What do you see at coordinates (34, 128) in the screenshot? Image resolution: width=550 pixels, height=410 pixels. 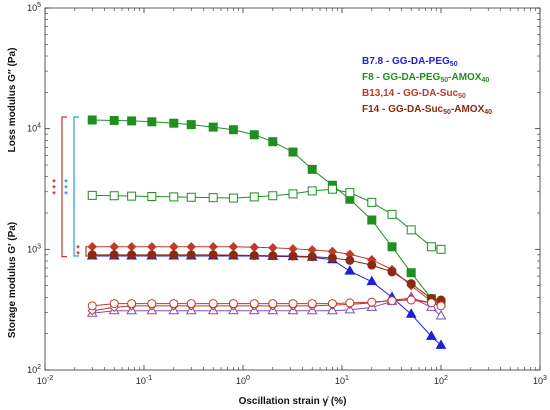 I see `y-tick-label: 10⁴` at bounding box center [34, 128].